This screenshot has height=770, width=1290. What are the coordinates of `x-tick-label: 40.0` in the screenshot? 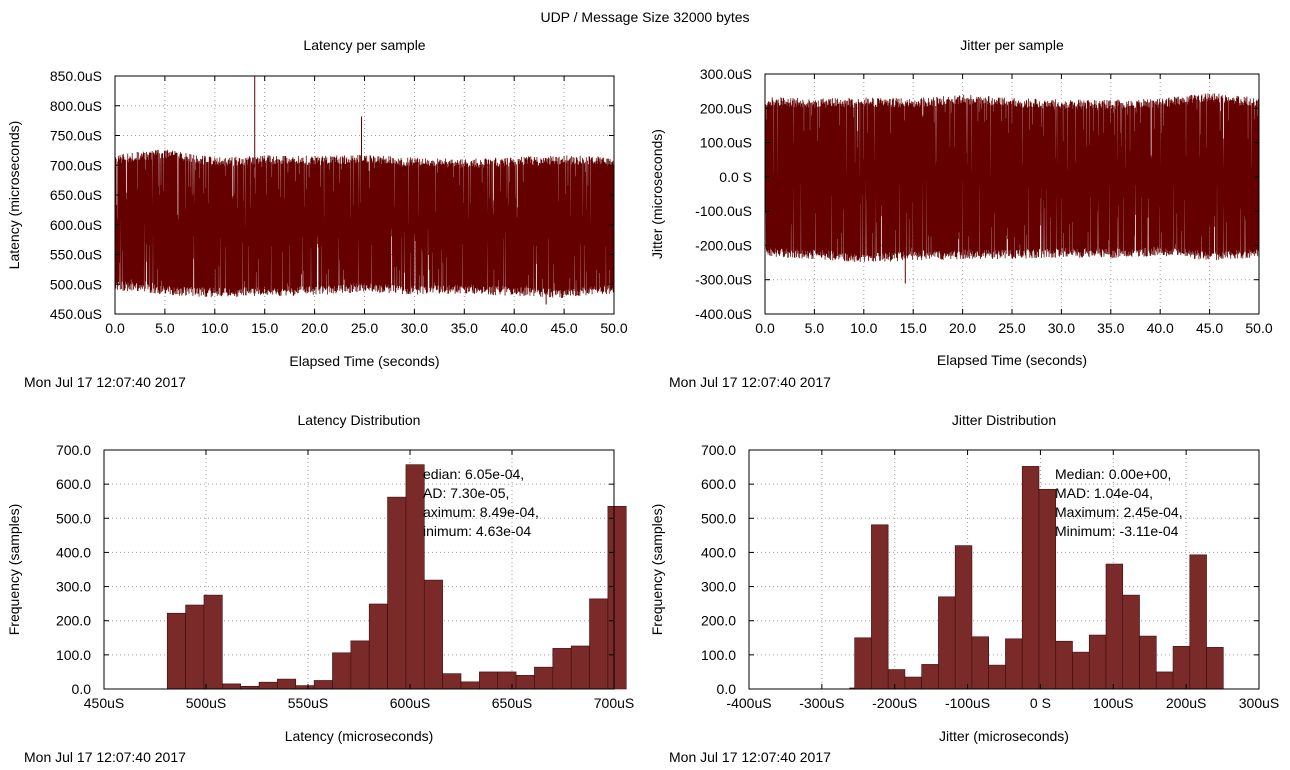 It's located at (1160, 328).